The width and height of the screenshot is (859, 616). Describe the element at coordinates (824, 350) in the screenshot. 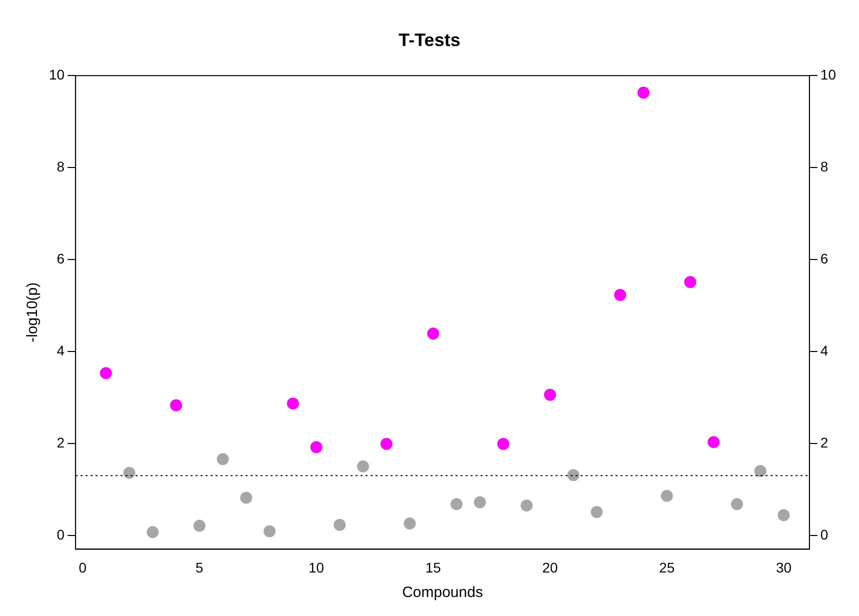

I see `y2-tick-label: 4` at that location.